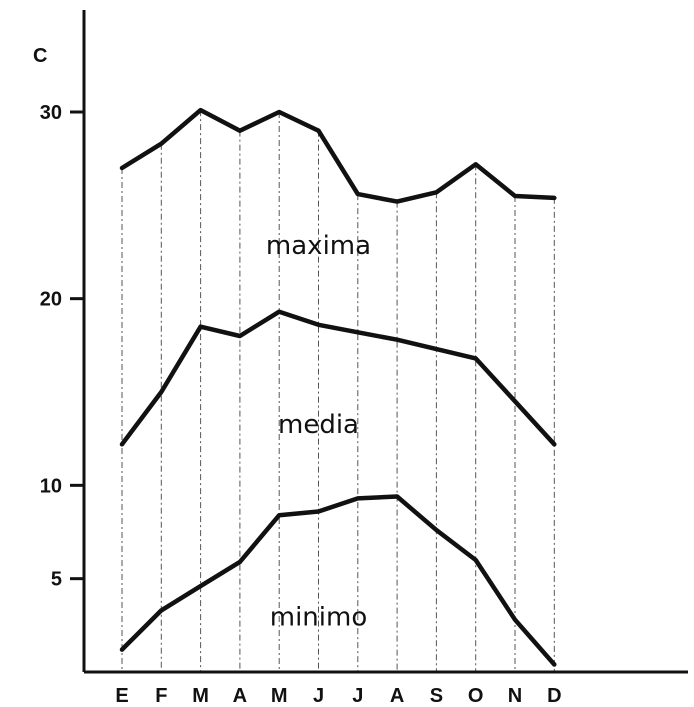  Describe the element at coordinates (476, 696) in the screenshot. I see `x-tick-label-10: O` at that location.